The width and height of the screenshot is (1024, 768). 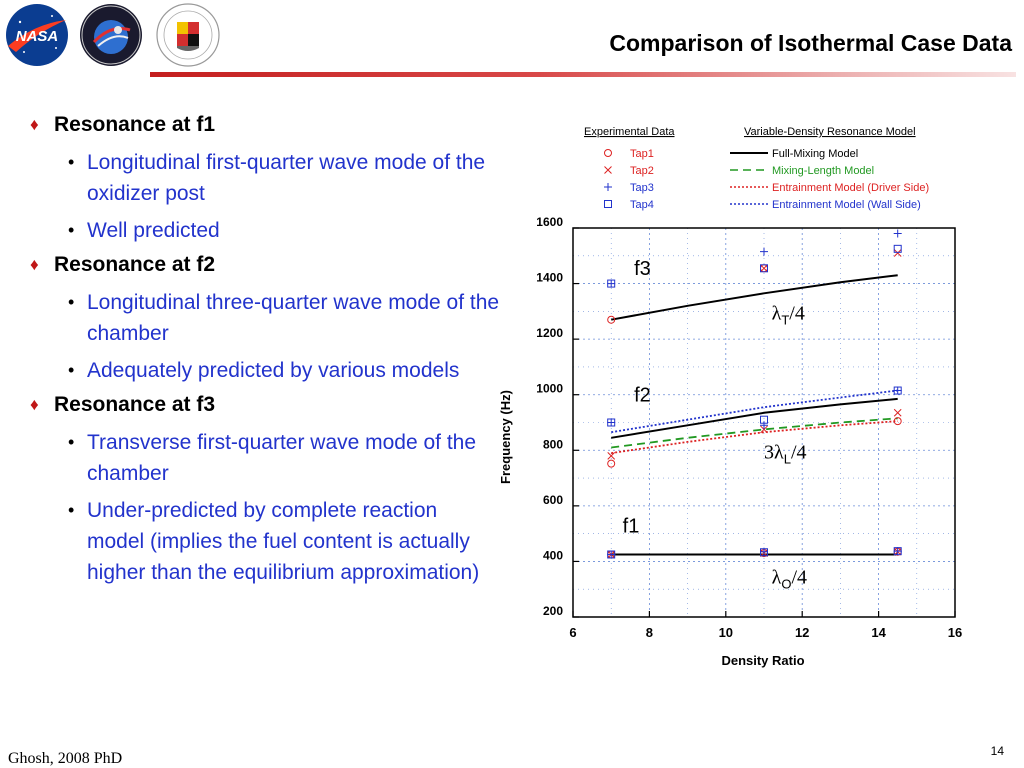 I want to click on bullet-heading-text: Resonance at f1, so click(x=135, y=124).